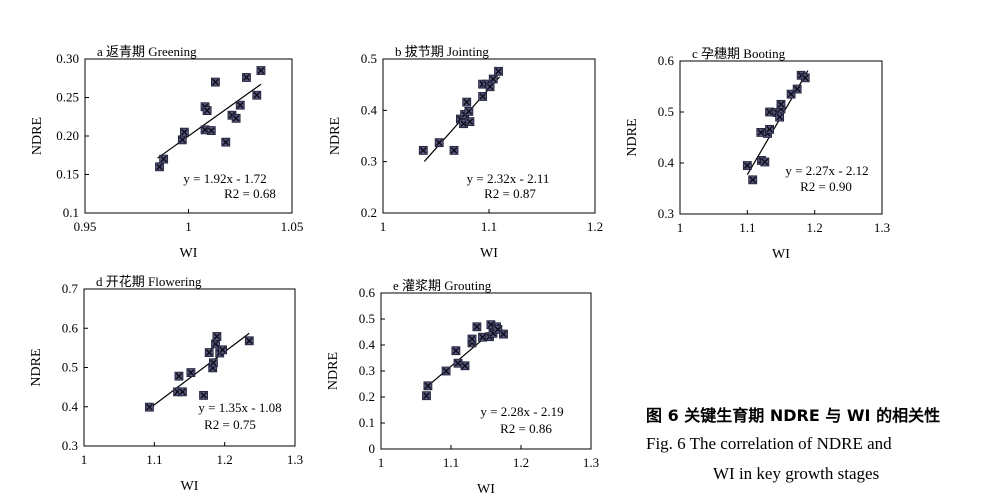 This screenshot has width=998, height=504. I want to click on regression-equation: y = 1.35x - 1.08, so click(239, 407).